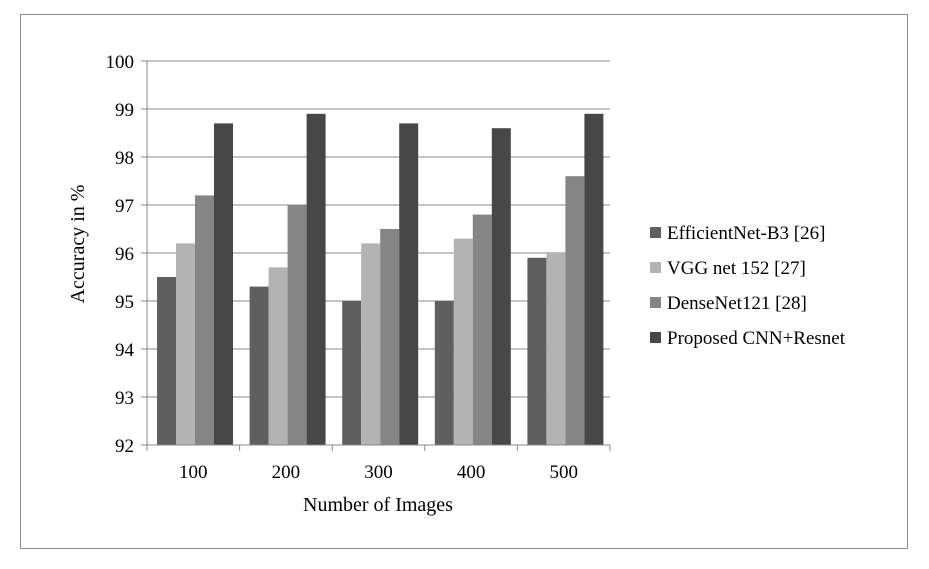 The image size is (929, 569). I want to click on legend-label: DenseNet121 [28], so click(737, 303).